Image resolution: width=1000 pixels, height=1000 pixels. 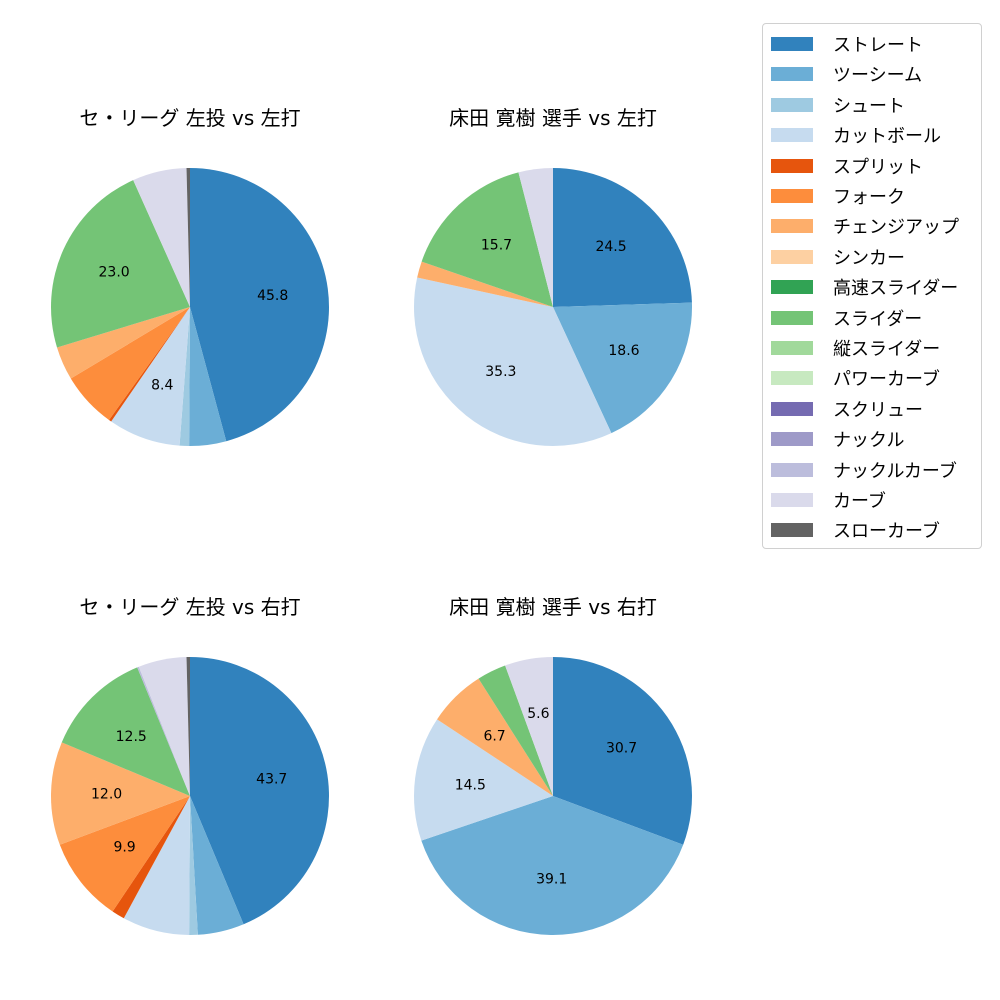 What do you see at coordinates (887, 137) in the screenshot?
I see `legend-label: カットボール` at bounding box center [887, 137].